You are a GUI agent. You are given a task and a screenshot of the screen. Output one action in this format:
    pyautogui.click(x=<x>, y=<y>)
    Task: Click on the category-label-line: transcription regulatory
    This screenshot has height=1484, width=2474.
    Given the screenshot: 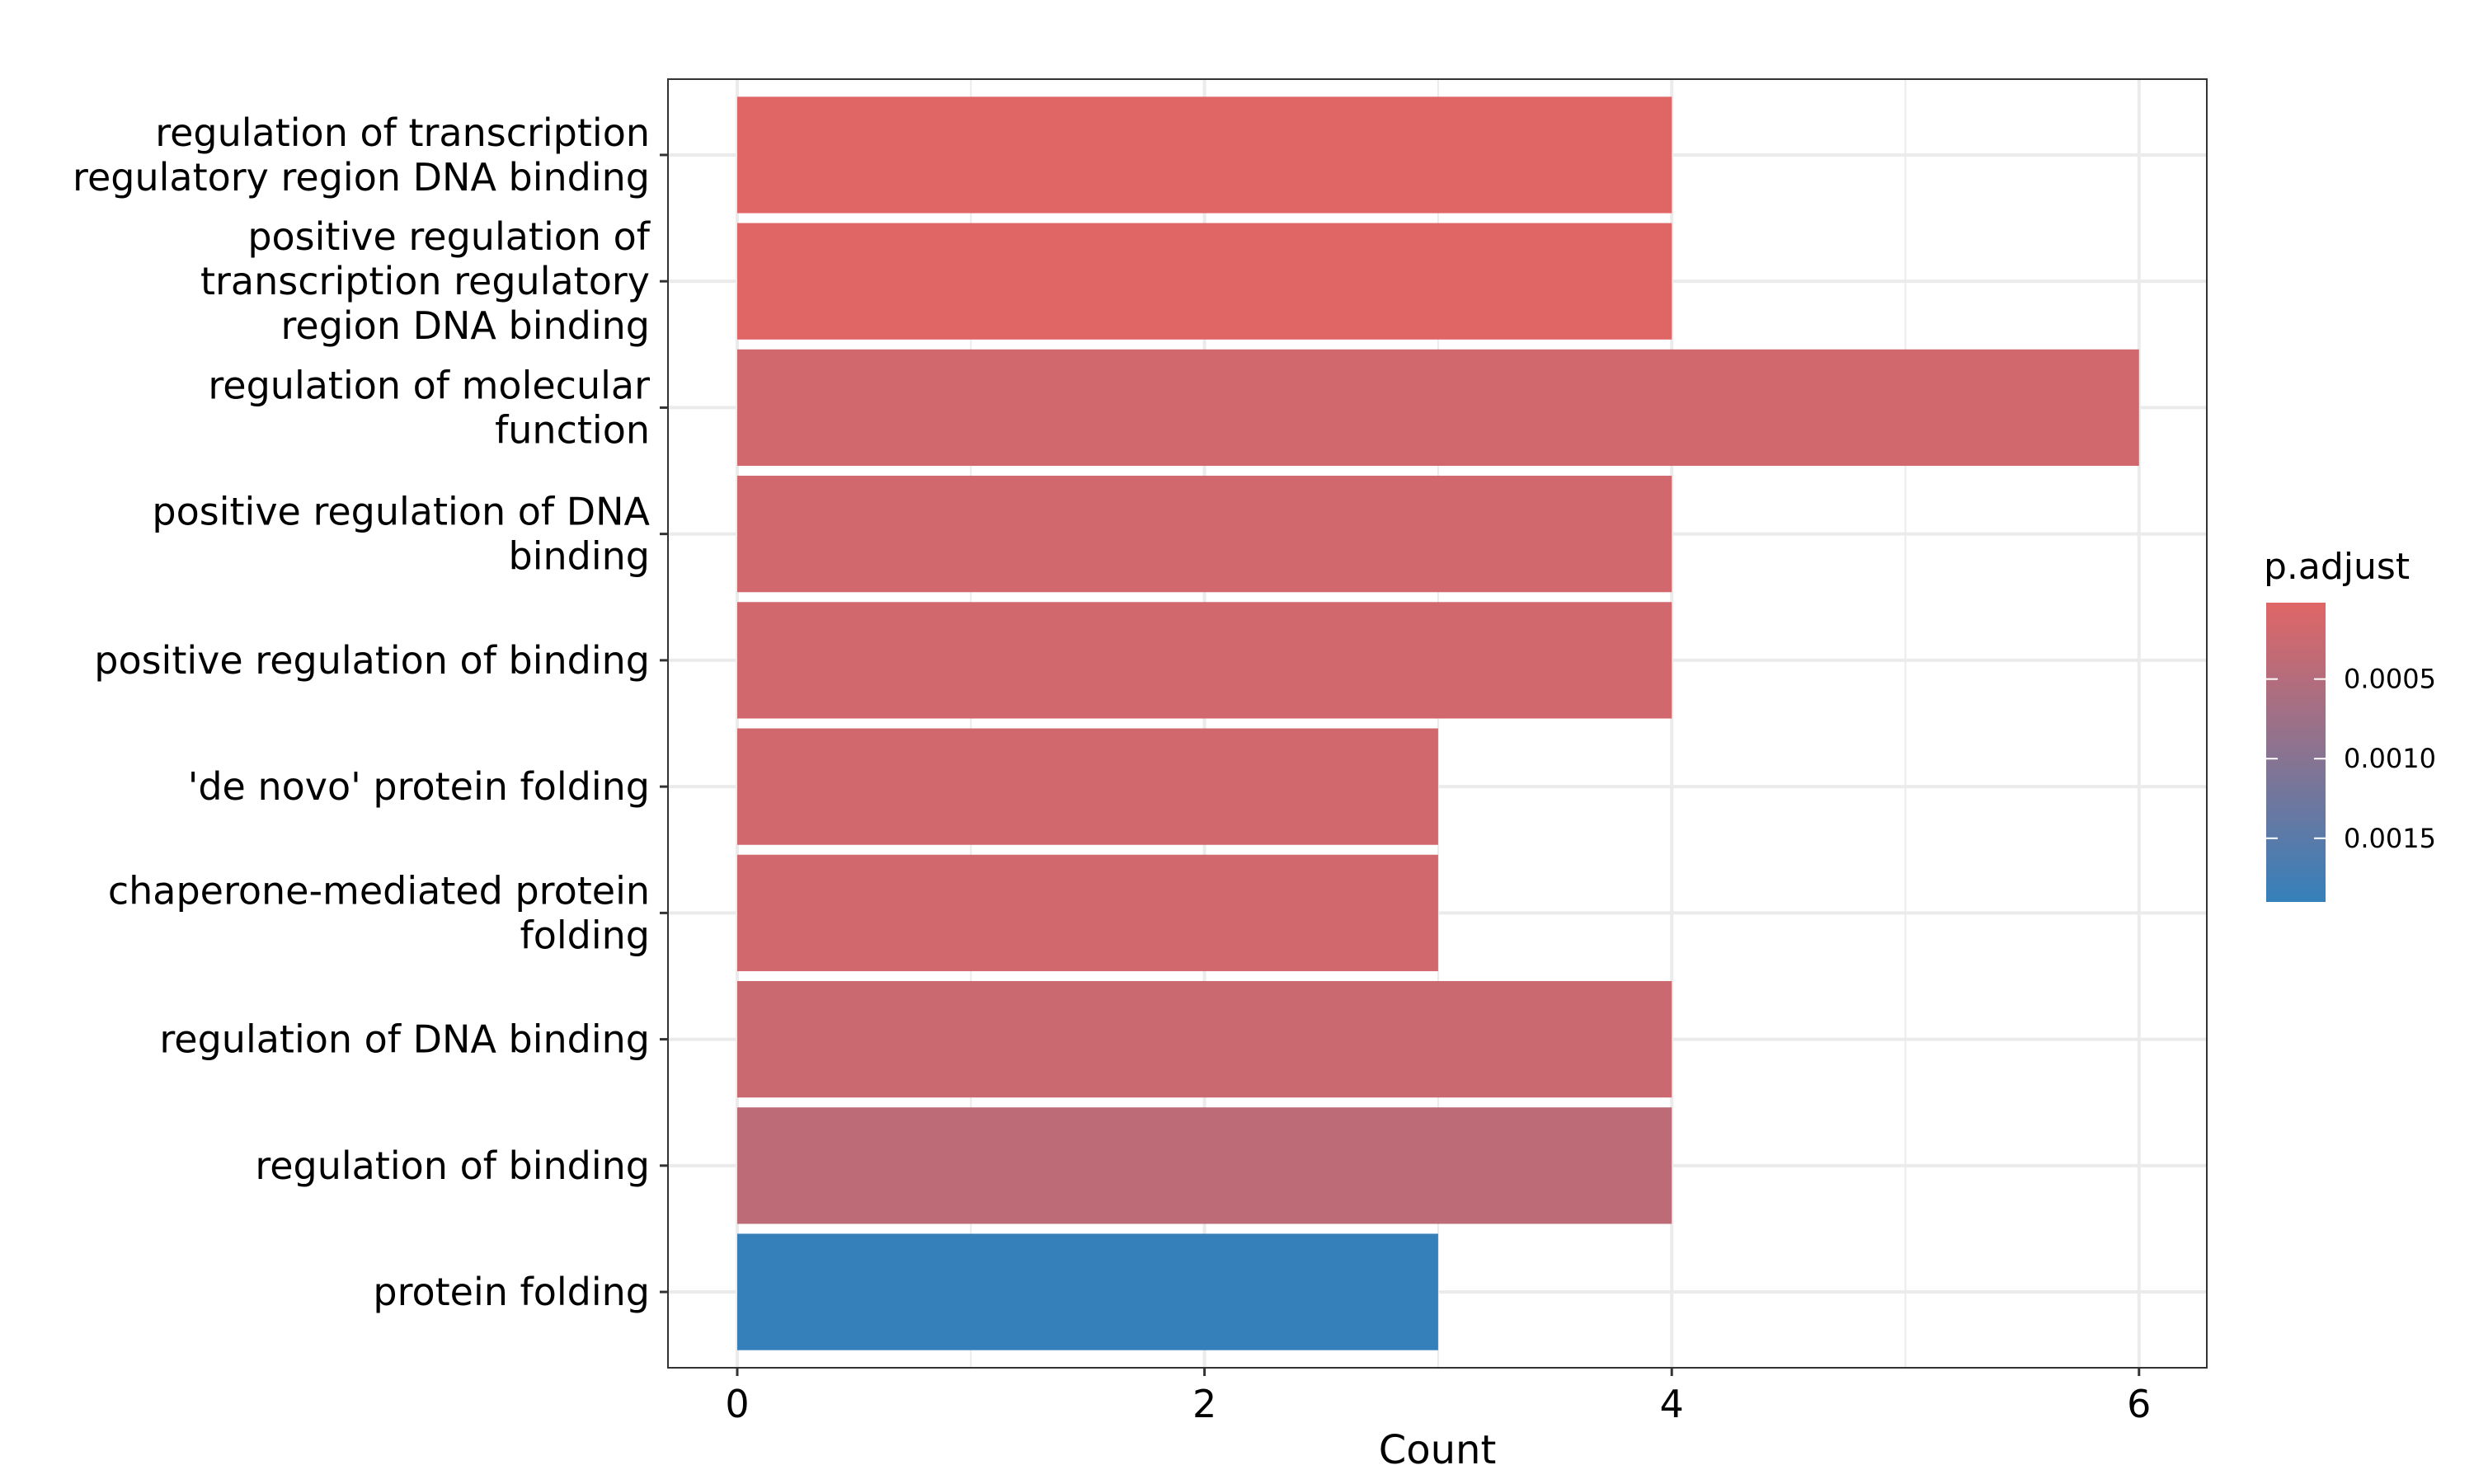 What is the action you would take?
    pyautogui.click(x=425, y=281)
    